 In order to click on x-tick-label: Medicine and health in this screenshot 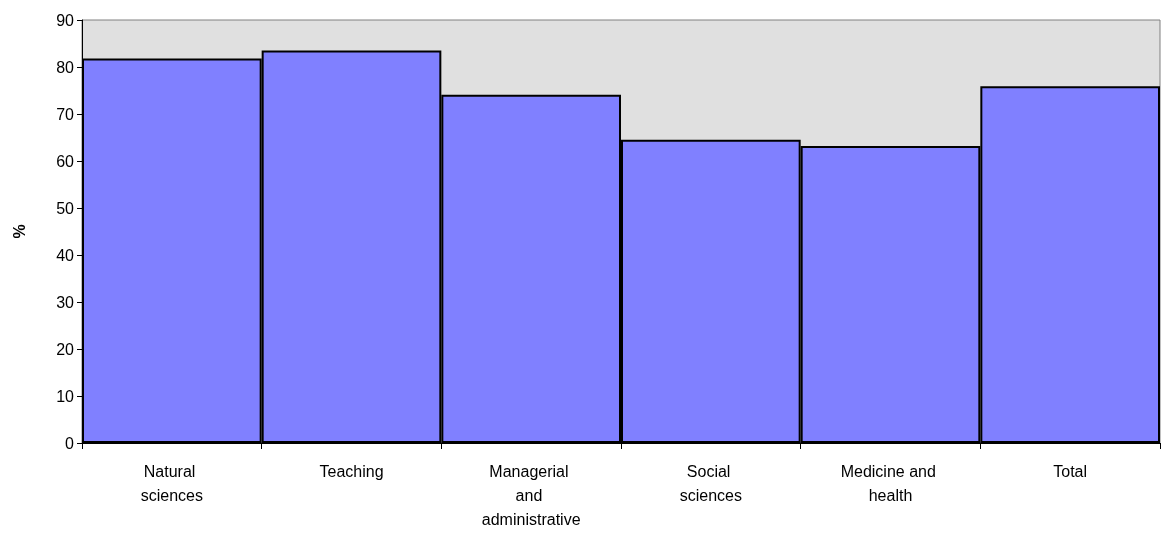, I will do `click(890, 483)`.